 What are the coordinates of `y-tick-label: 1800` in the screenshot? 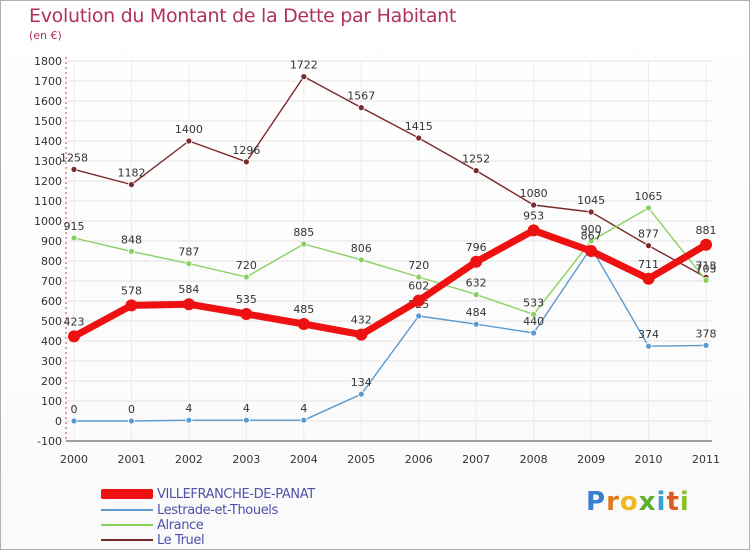 It's located at (48, 61).